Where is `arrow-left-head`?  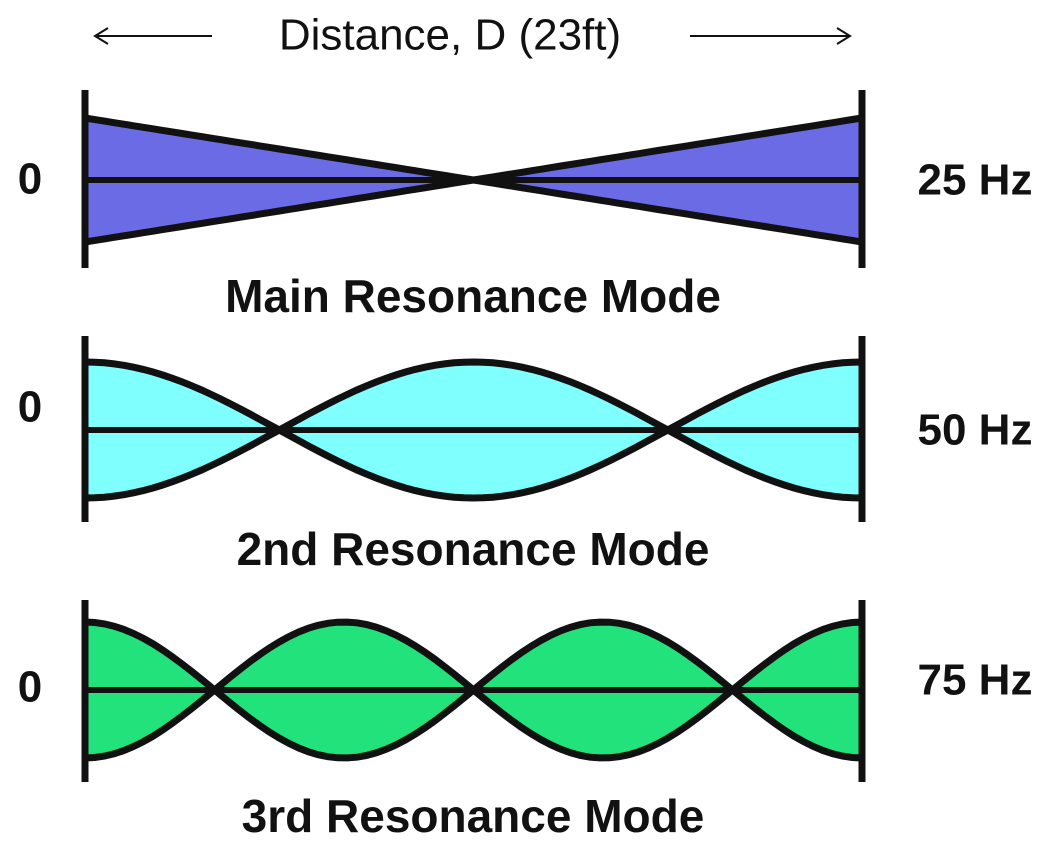
arrow-left-head is located at coordinates (101, 36).